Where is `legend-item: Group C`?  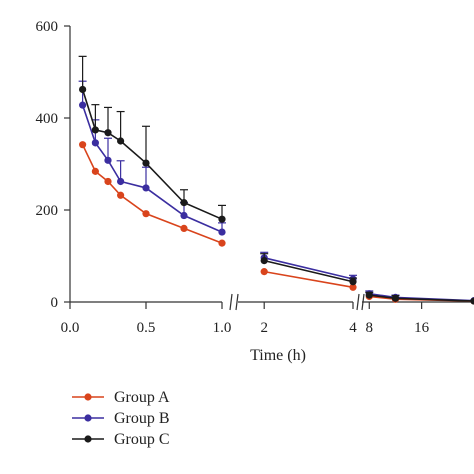
legend-item: Group C is located at coordinates (121, 439).